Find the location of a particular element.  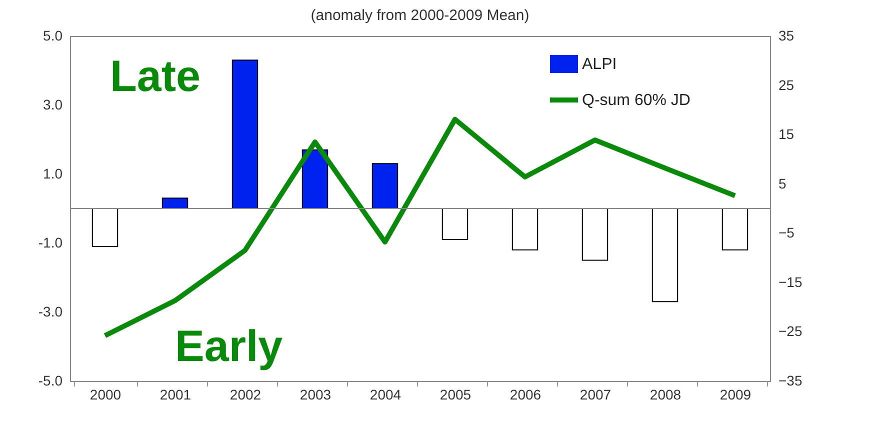

y2-tick-label: −35 is located at coordinates (790, 380).